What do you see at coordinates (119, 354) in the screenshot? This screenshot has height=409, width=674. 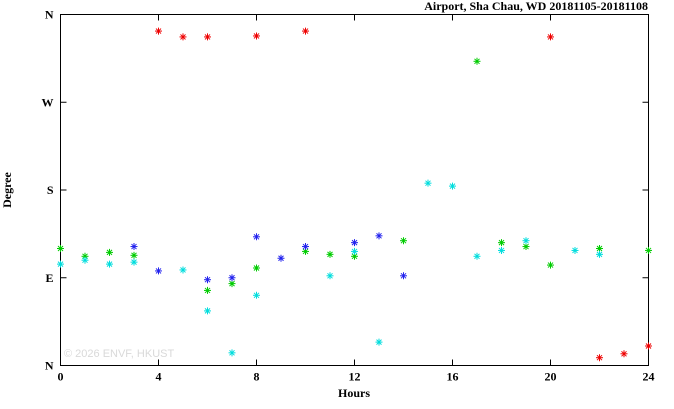 I see `watermark: © 2026 ENVF, HKUST` at bounding box center [119, 354].